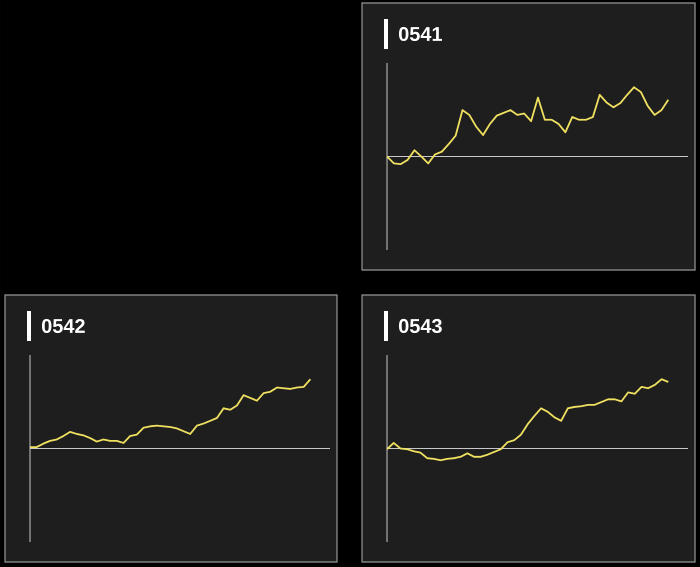  I want to click on chart-title: 0542, so click(63, 326).